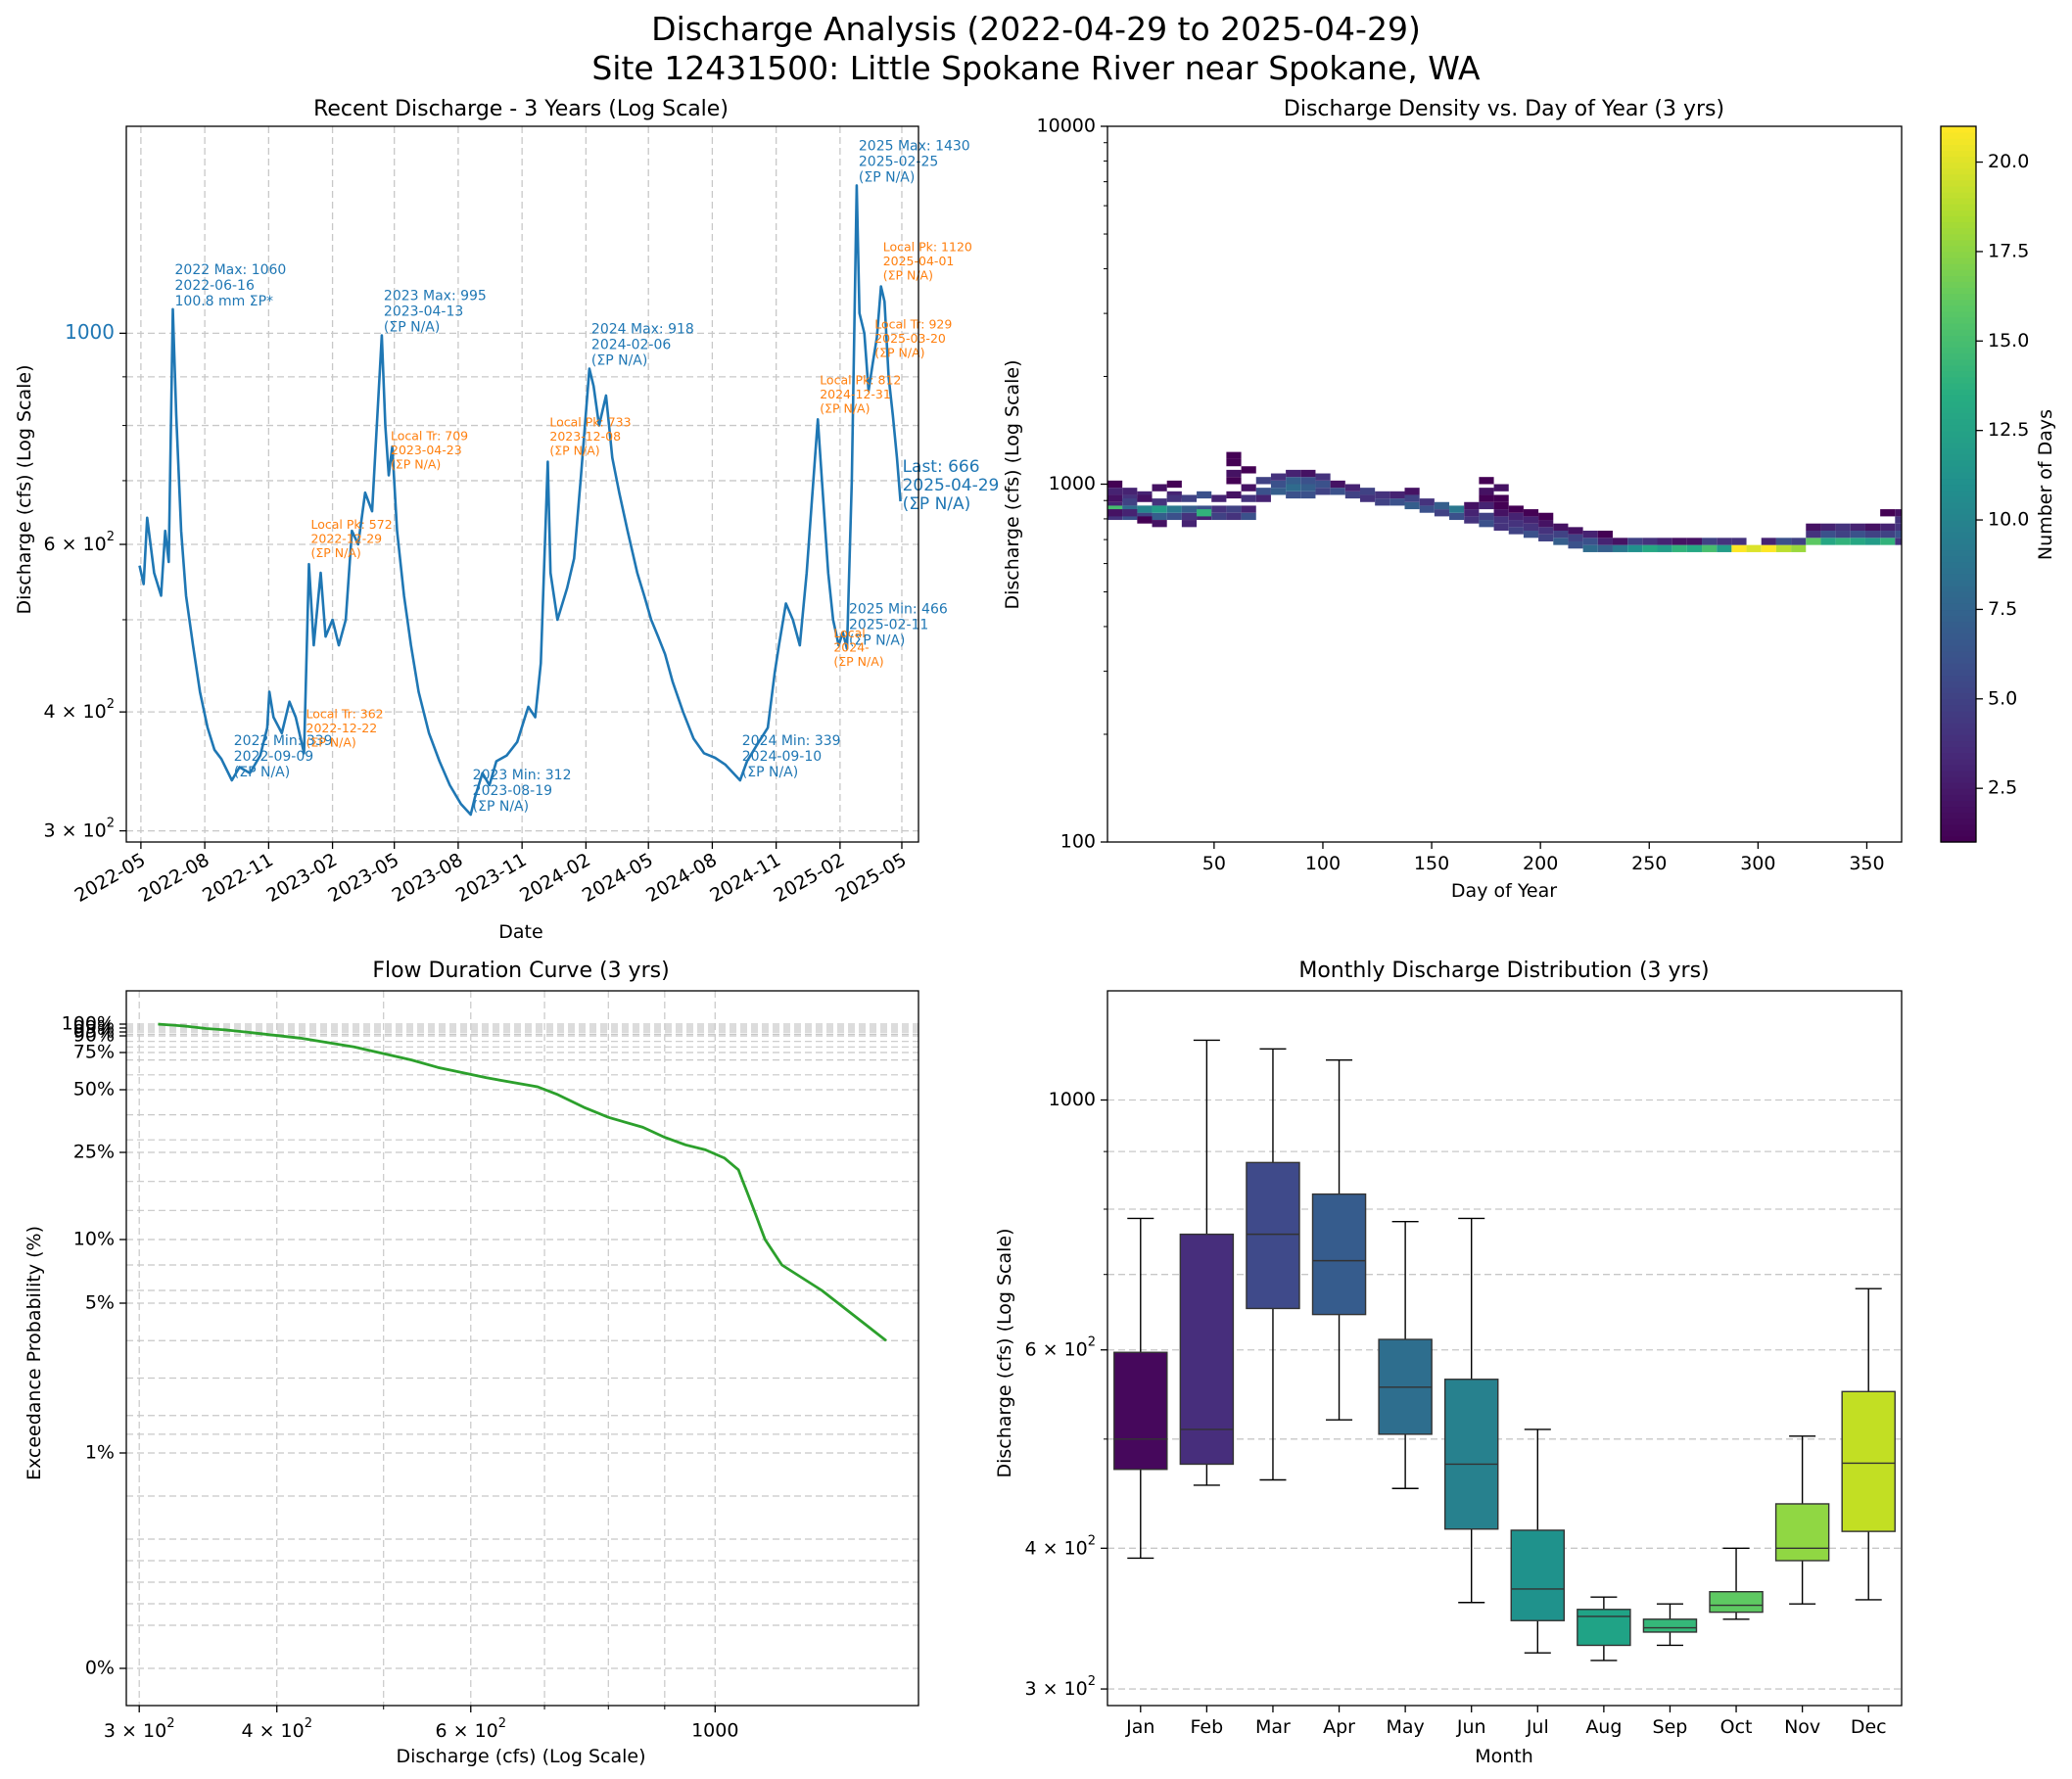  Describe the element at coordinates (899, 625) in the screenshot. I see `annual-extreme-annotation: 2025 Min: 466 2025-02-11 (ΣP N/A)` at that location.